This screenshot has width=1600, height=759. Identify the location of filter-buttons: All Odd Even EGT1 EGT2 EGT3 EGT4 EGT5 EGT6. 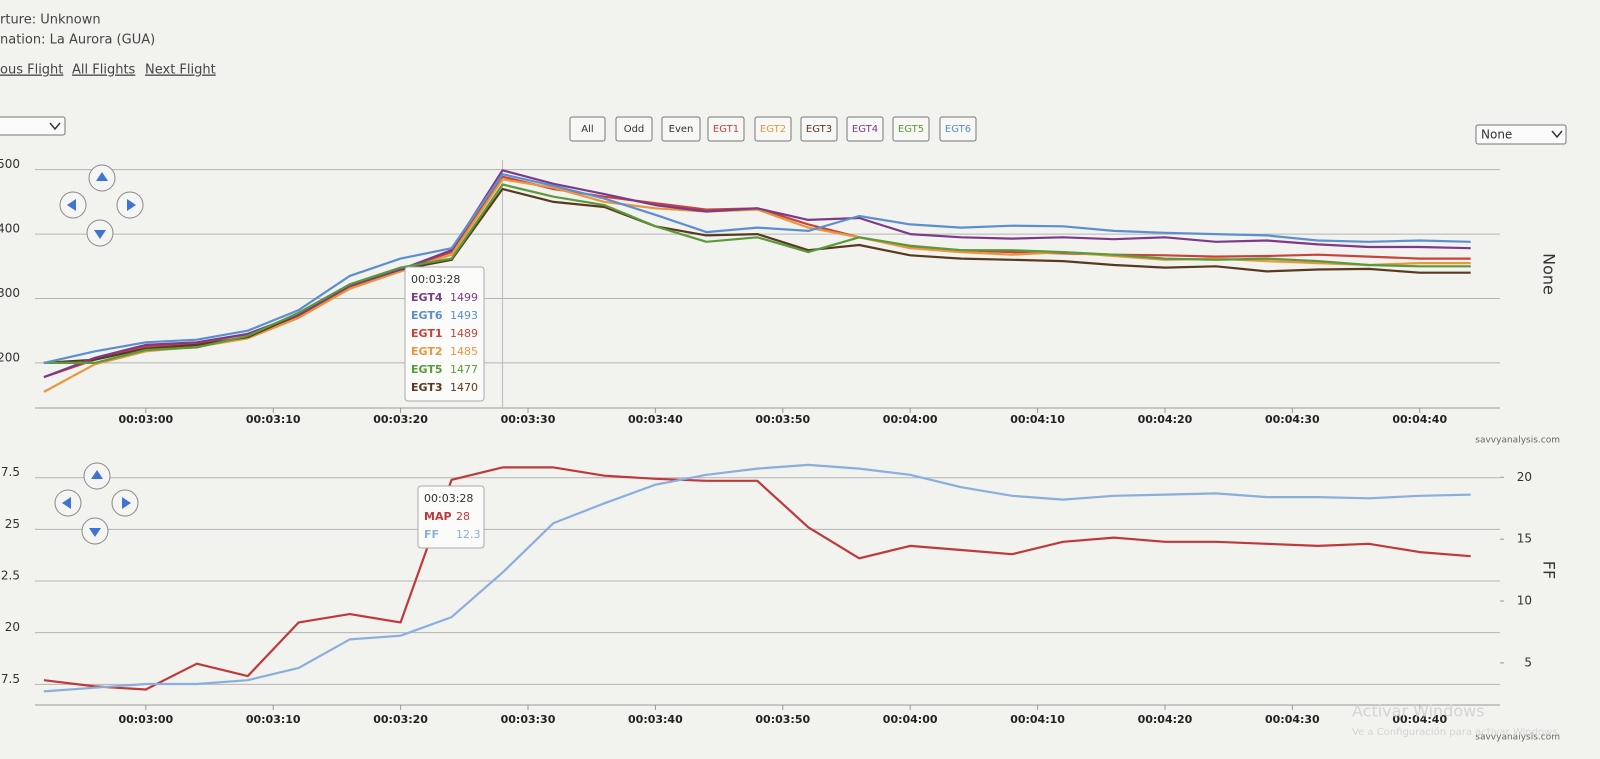
(773, 129).